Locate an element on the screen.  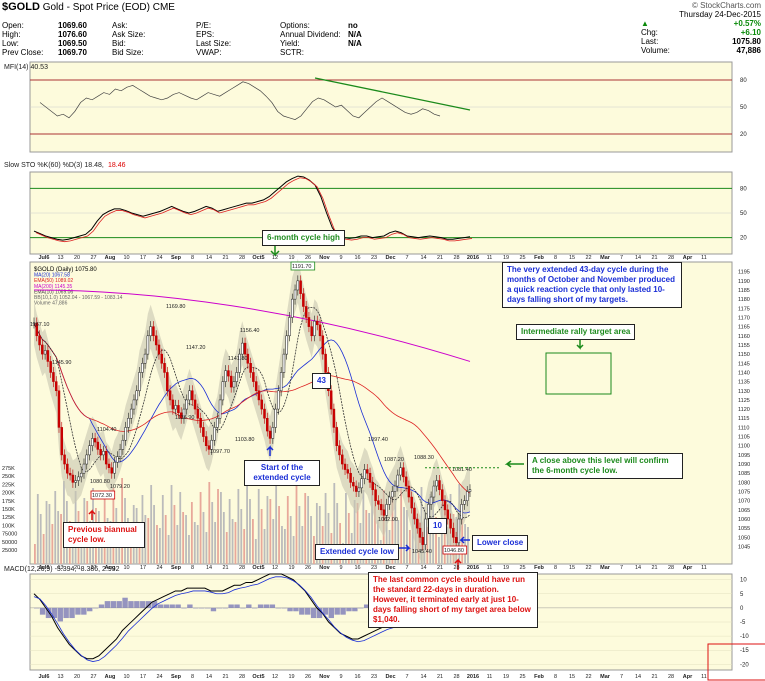
mfi-label: MFI(14) 40.53 is located at coordinates (26, 67).